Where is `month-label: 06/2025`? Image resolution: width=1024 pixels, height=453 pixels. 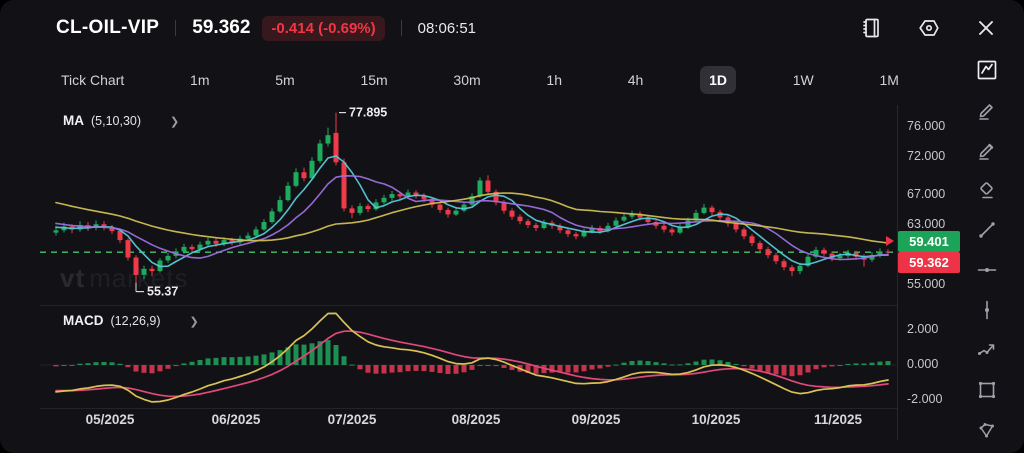 month-label: 06/2025 is located at coordinates (236, 419).